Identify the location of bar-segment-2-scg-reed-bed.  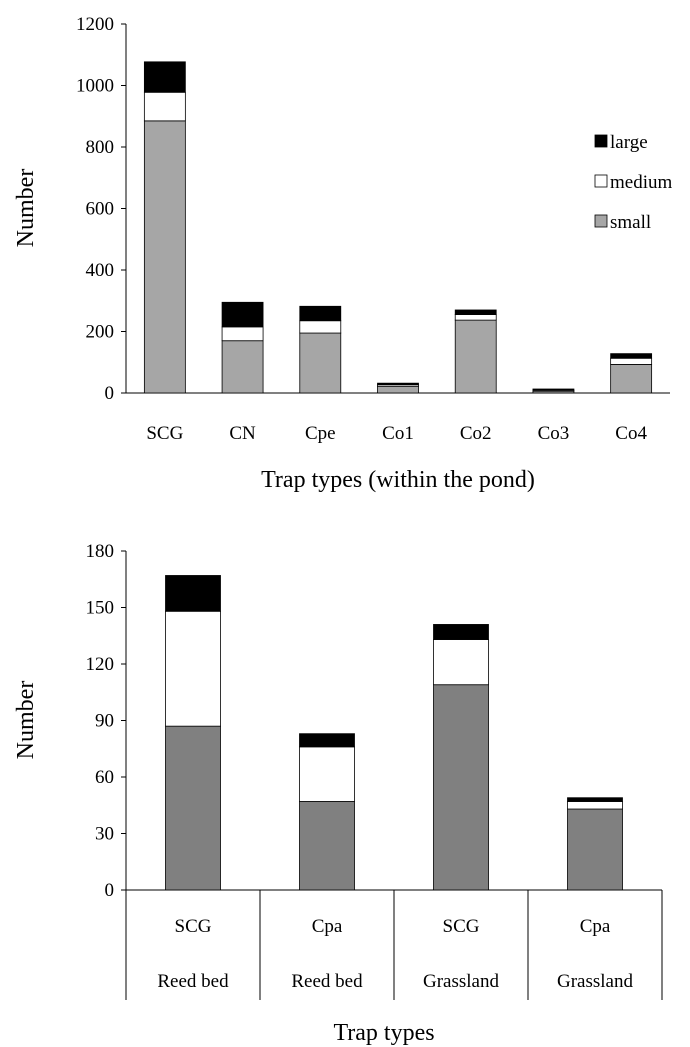
(193, 593).